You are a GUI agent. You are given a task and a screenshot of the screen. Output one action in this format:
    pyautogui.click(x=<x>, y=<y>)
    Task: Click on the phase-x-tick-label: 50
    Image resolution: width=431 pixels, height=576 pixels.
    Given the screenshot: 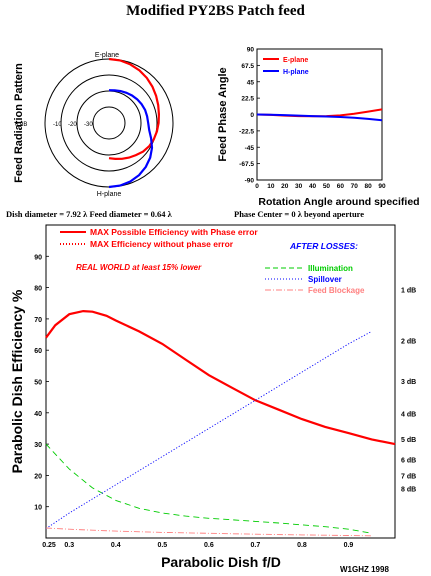 What is the action you would take?
    pyautogui.click(x=327, y=186)
    